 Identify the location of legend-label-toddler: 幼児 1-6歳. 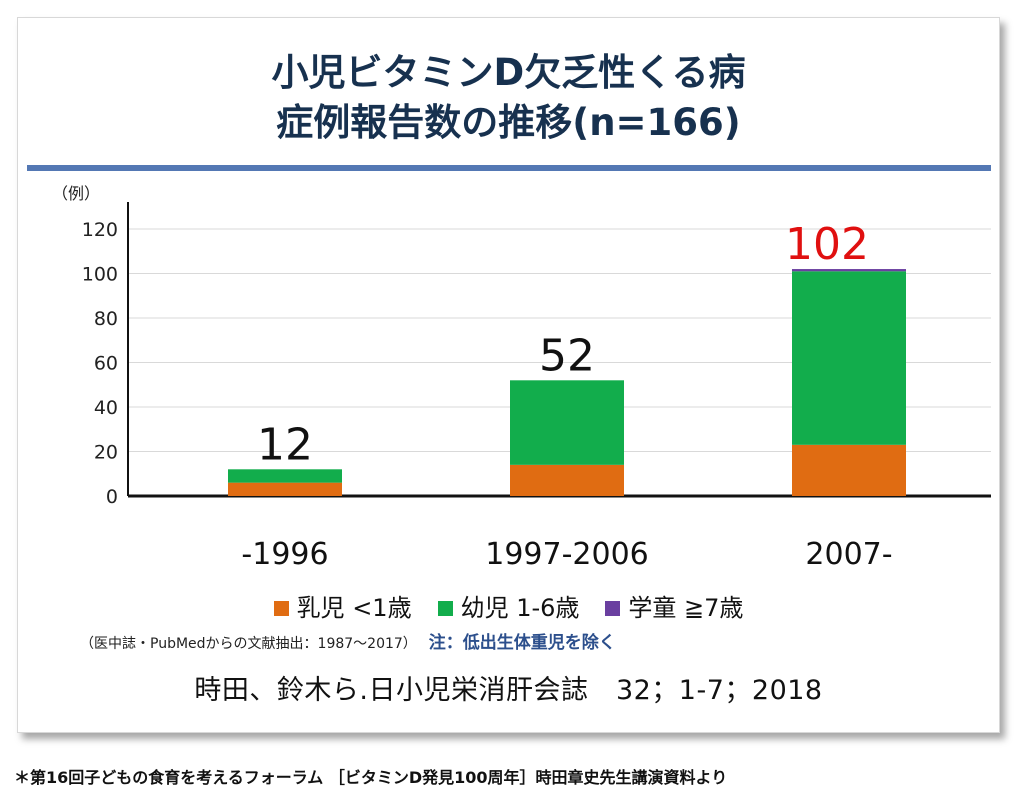
(520, 608).